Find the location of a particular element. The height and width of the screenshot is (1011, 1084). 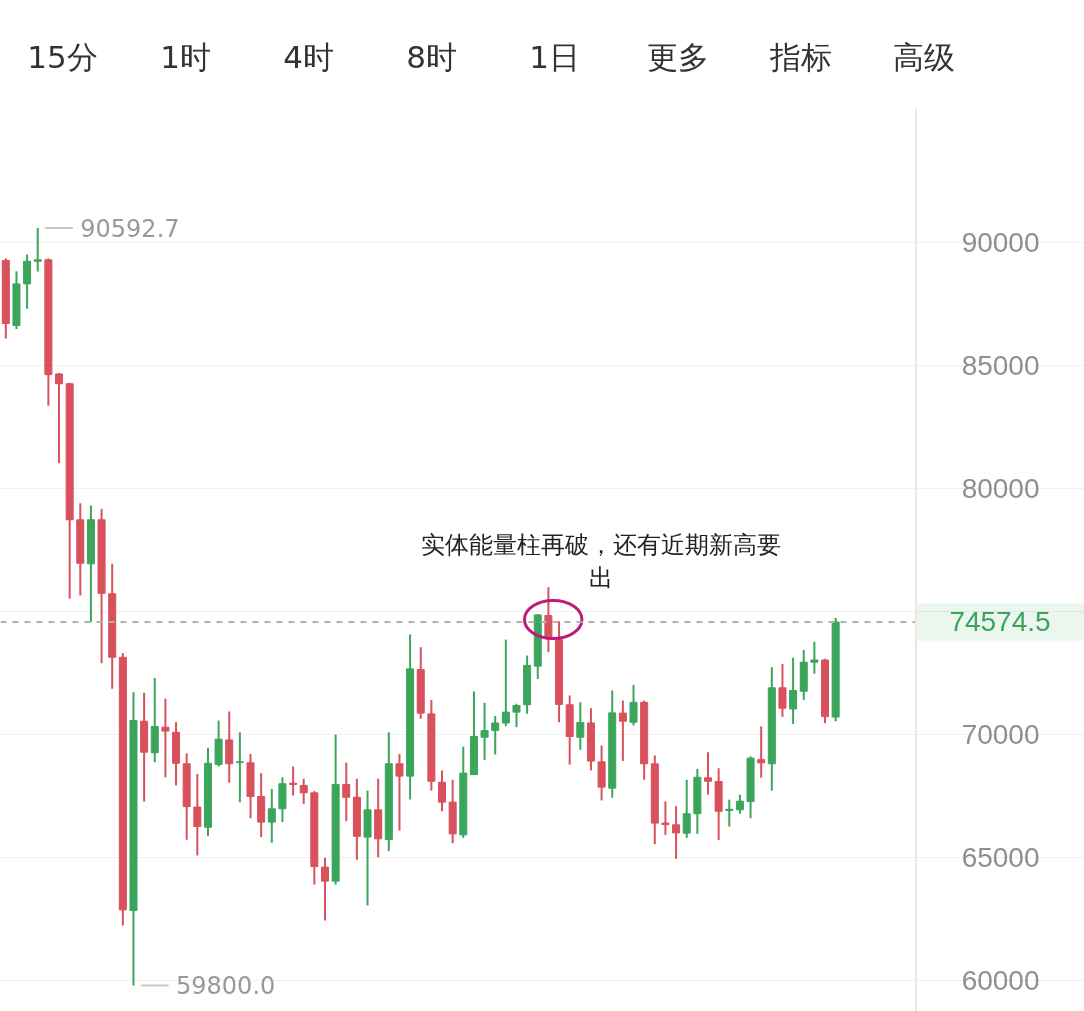

y-tick-label: 85000 is located at coordinates (1000, 366).